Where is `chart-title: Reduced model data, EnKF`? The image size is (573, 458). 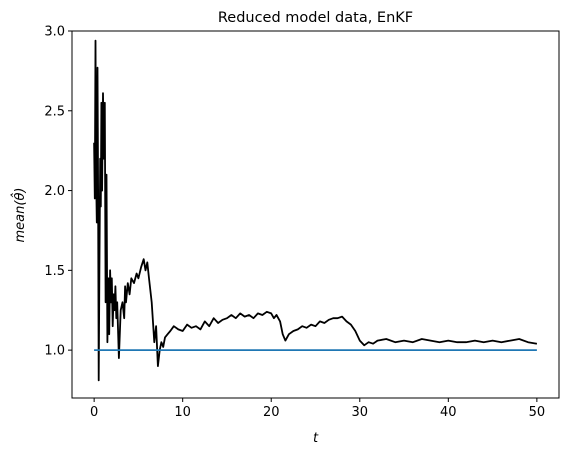
chart-title: Reduced model data, EnKF is located at coordinates (315, 18).